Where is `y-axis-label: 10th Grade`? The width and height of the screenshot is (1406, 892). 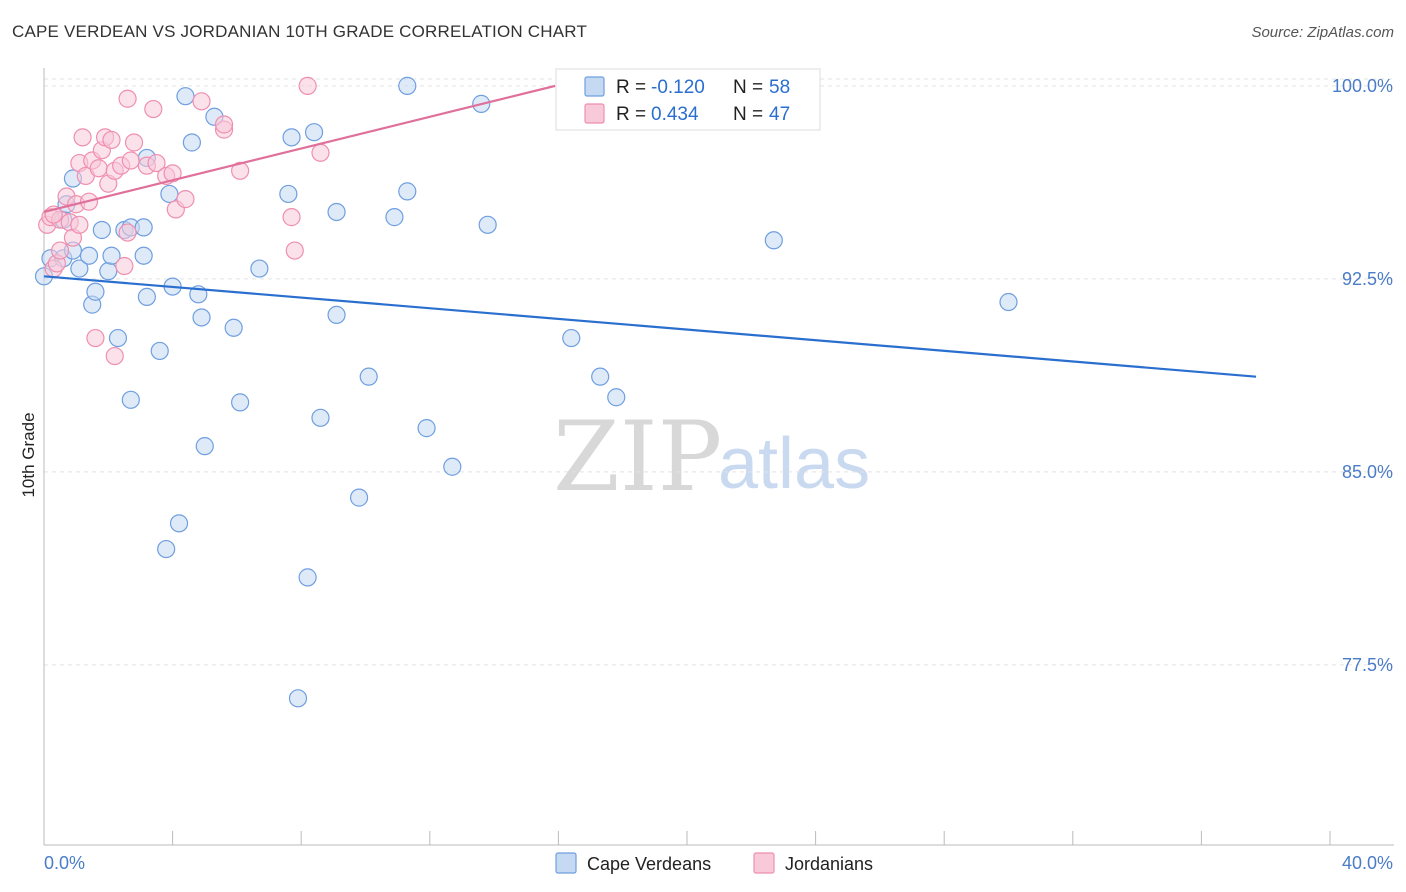
y-axis-label: 10th Grade is located at coordinates (28, 454).